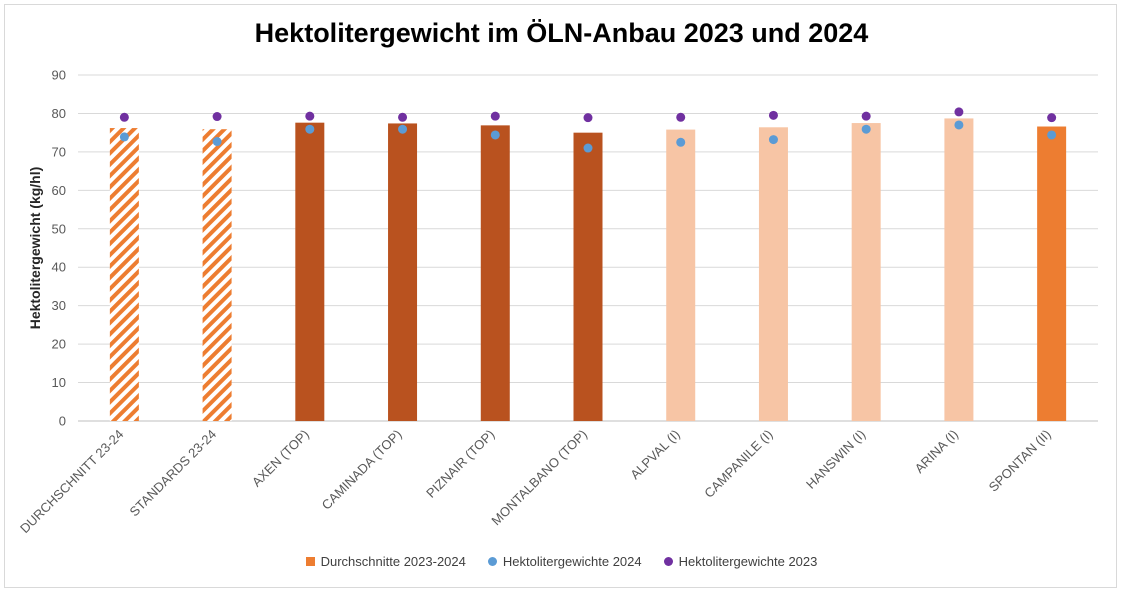 The height and width of the screenshot is (594, 1123). I want to click on legend-label-2023: Hektolitergewichte 2023, so click(748, 561).